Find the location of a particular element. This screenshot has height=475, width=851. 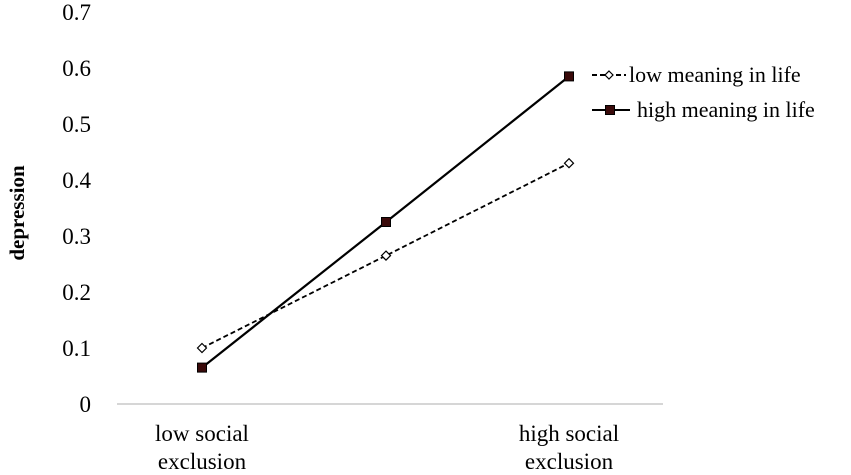

y-axis-title: depression is located at coordinates (17, 213).